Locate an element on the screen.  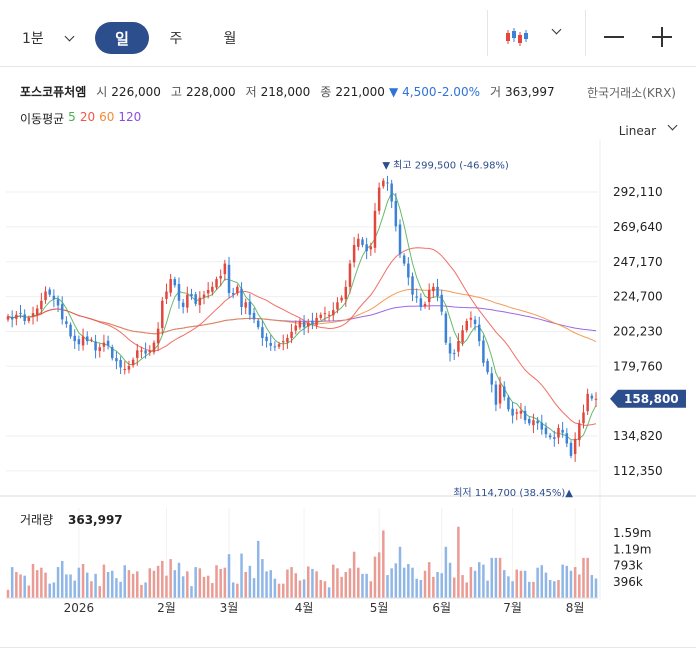
current-price-label: 158,800 is located at coordinates (651, 399).